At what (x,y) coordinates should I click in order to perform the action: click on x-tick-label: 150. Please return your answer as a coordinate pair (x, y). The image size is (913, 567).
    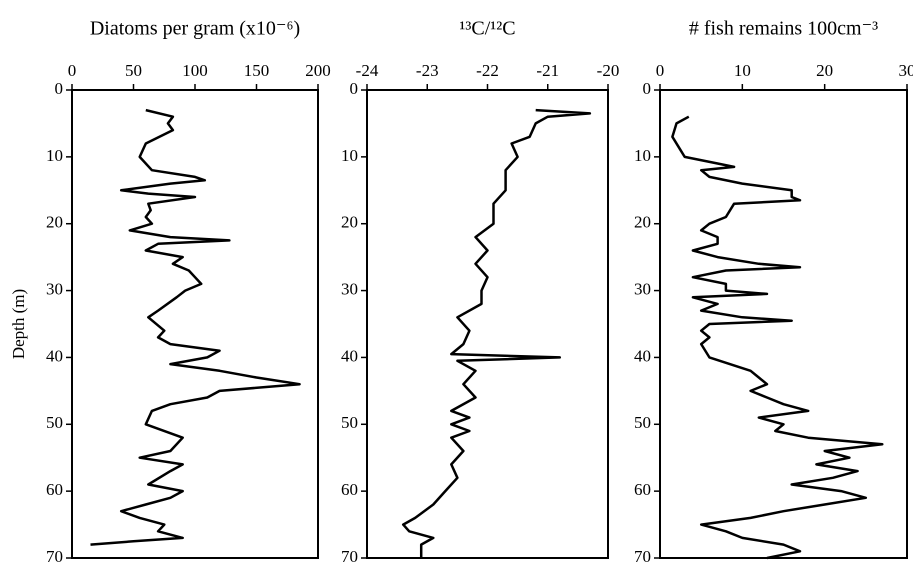
    Looking at the image, I should click on (257, 70).